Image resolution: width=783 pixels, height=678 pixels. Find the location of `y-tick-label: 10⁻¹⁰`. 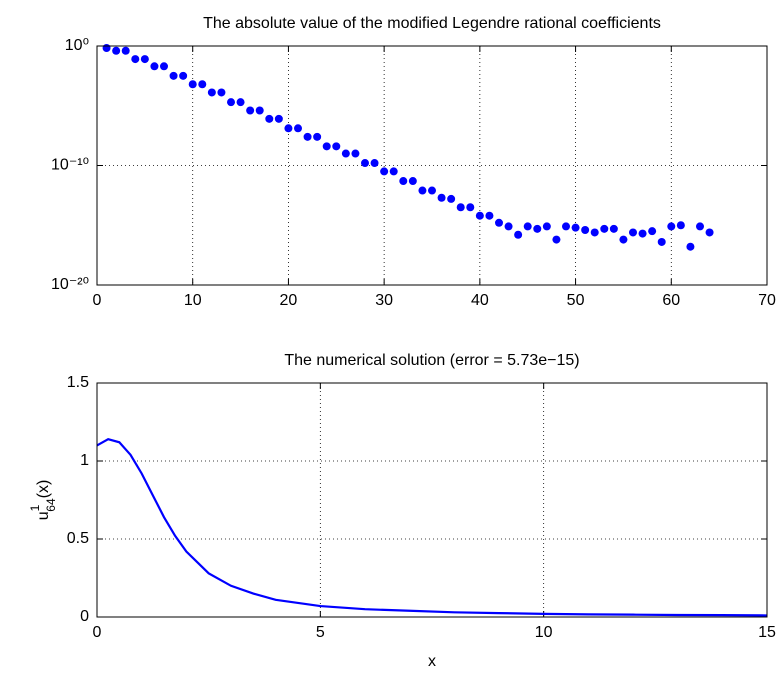

y-tick-label: 10⁻¹⁰ is located at coordinates (70, 165).